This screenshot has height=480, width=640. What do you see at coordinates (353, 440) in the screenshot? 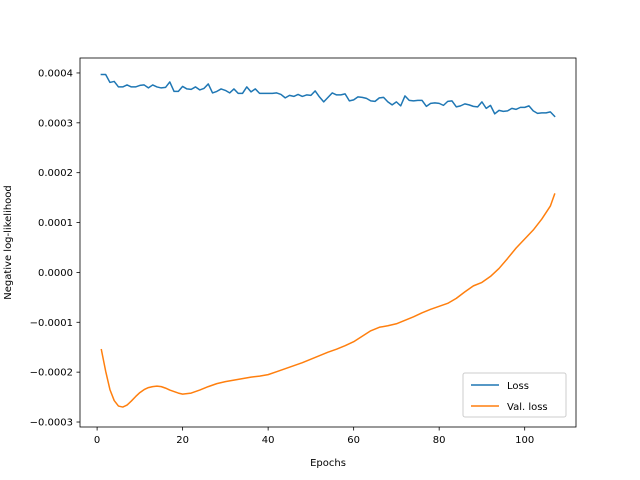
I see `x-tick-label: 60` at bounding box center [353, 440].